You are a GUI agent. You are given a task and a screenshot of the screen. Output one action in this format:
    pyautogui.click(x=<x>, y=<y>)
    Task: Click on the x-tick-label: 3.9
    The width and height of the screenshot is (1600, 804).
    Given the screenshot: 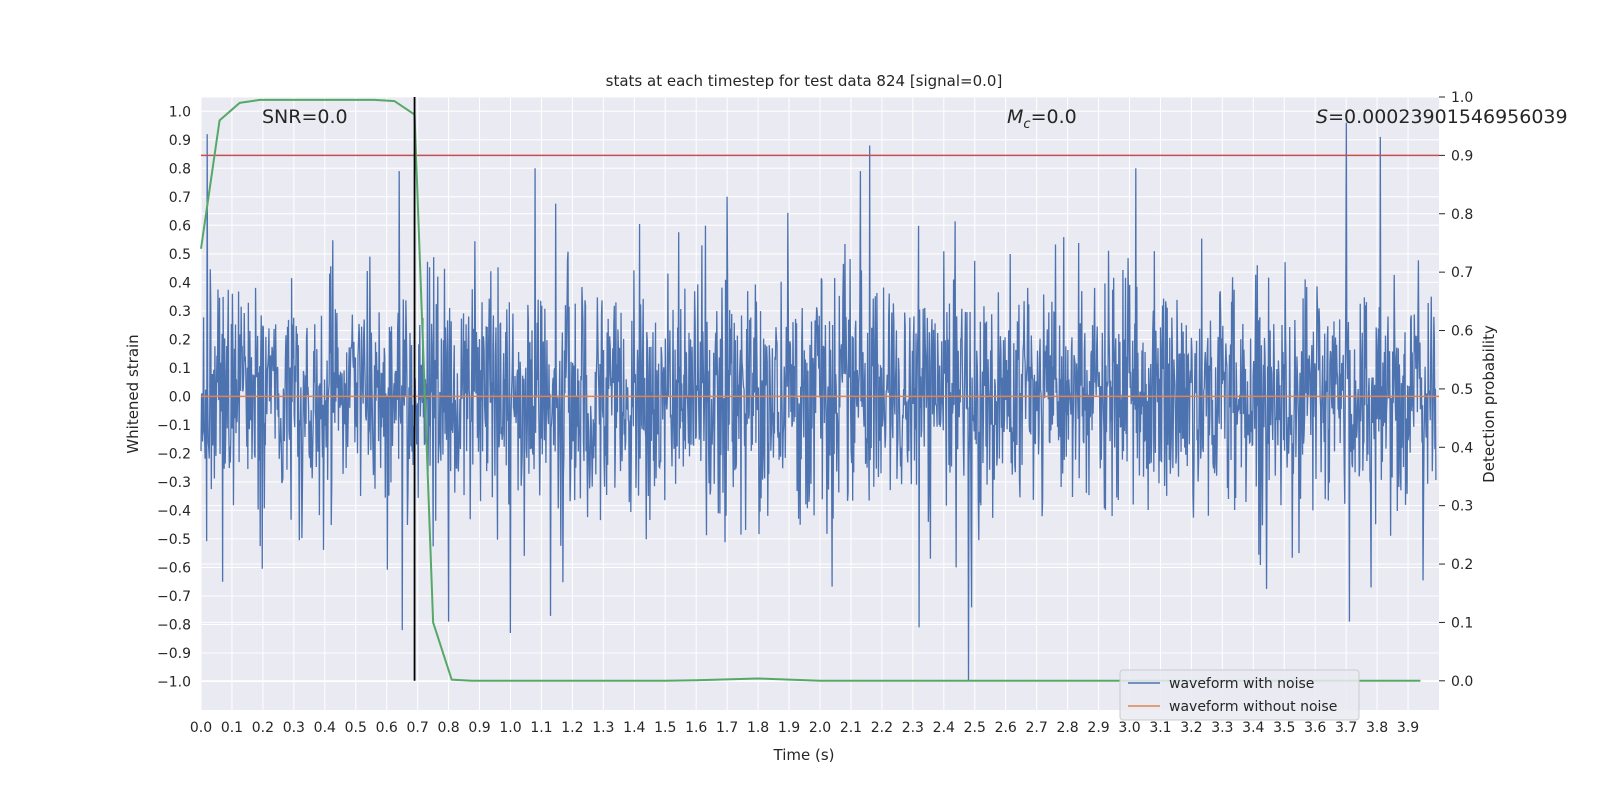 What is the action you would take?
    pyautogui.click(x=1408, y=728)
    